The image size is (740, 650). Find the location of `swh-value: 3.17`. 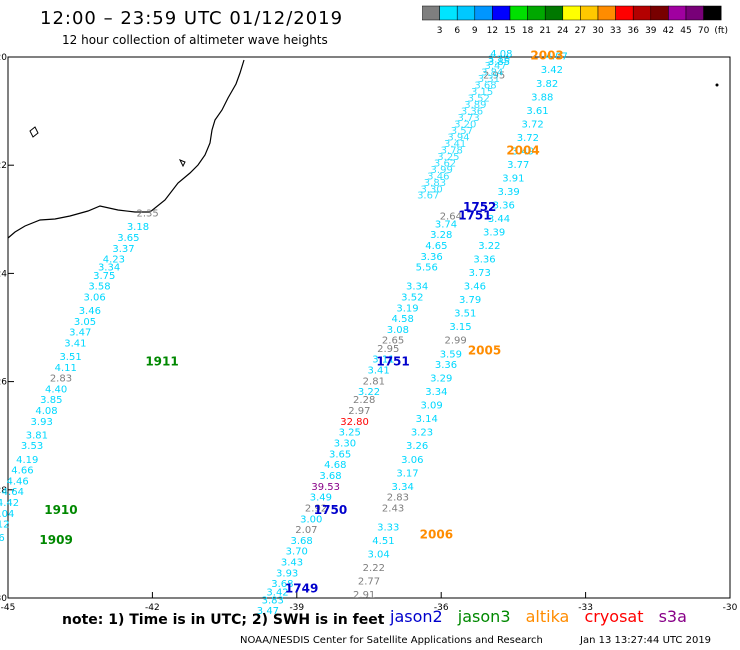

swh-value: 3.17 is located at coordinates (407, 473).